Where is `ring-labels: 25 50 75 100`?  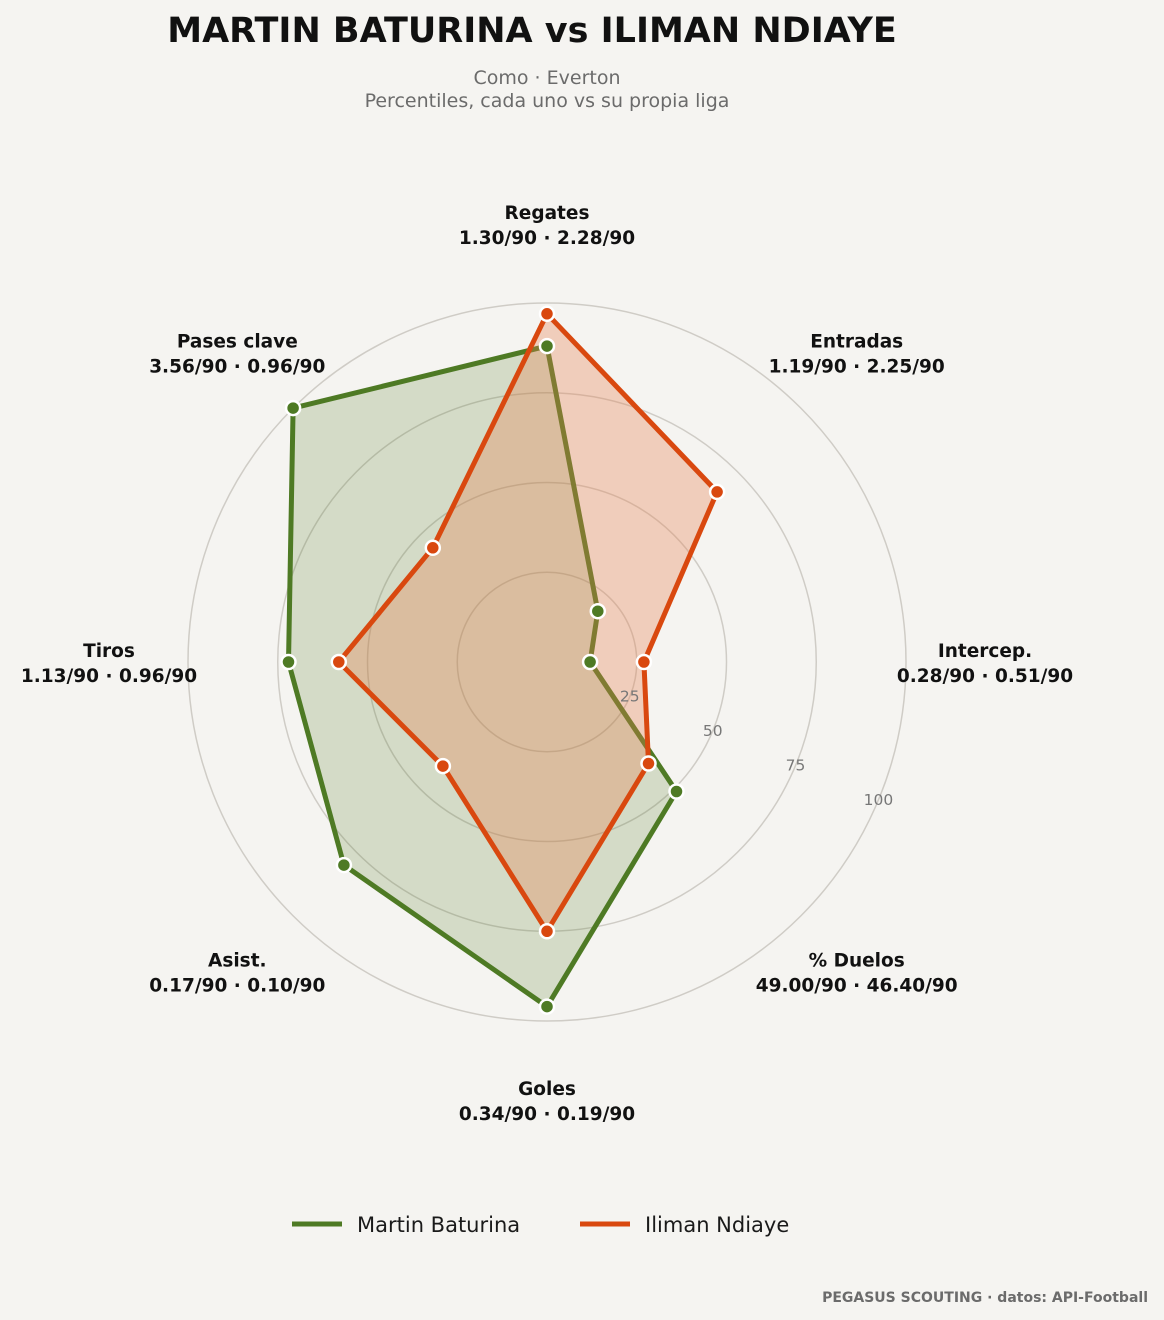 ring-labels: 25 50 75 100 is located at coordinates (756, 749).